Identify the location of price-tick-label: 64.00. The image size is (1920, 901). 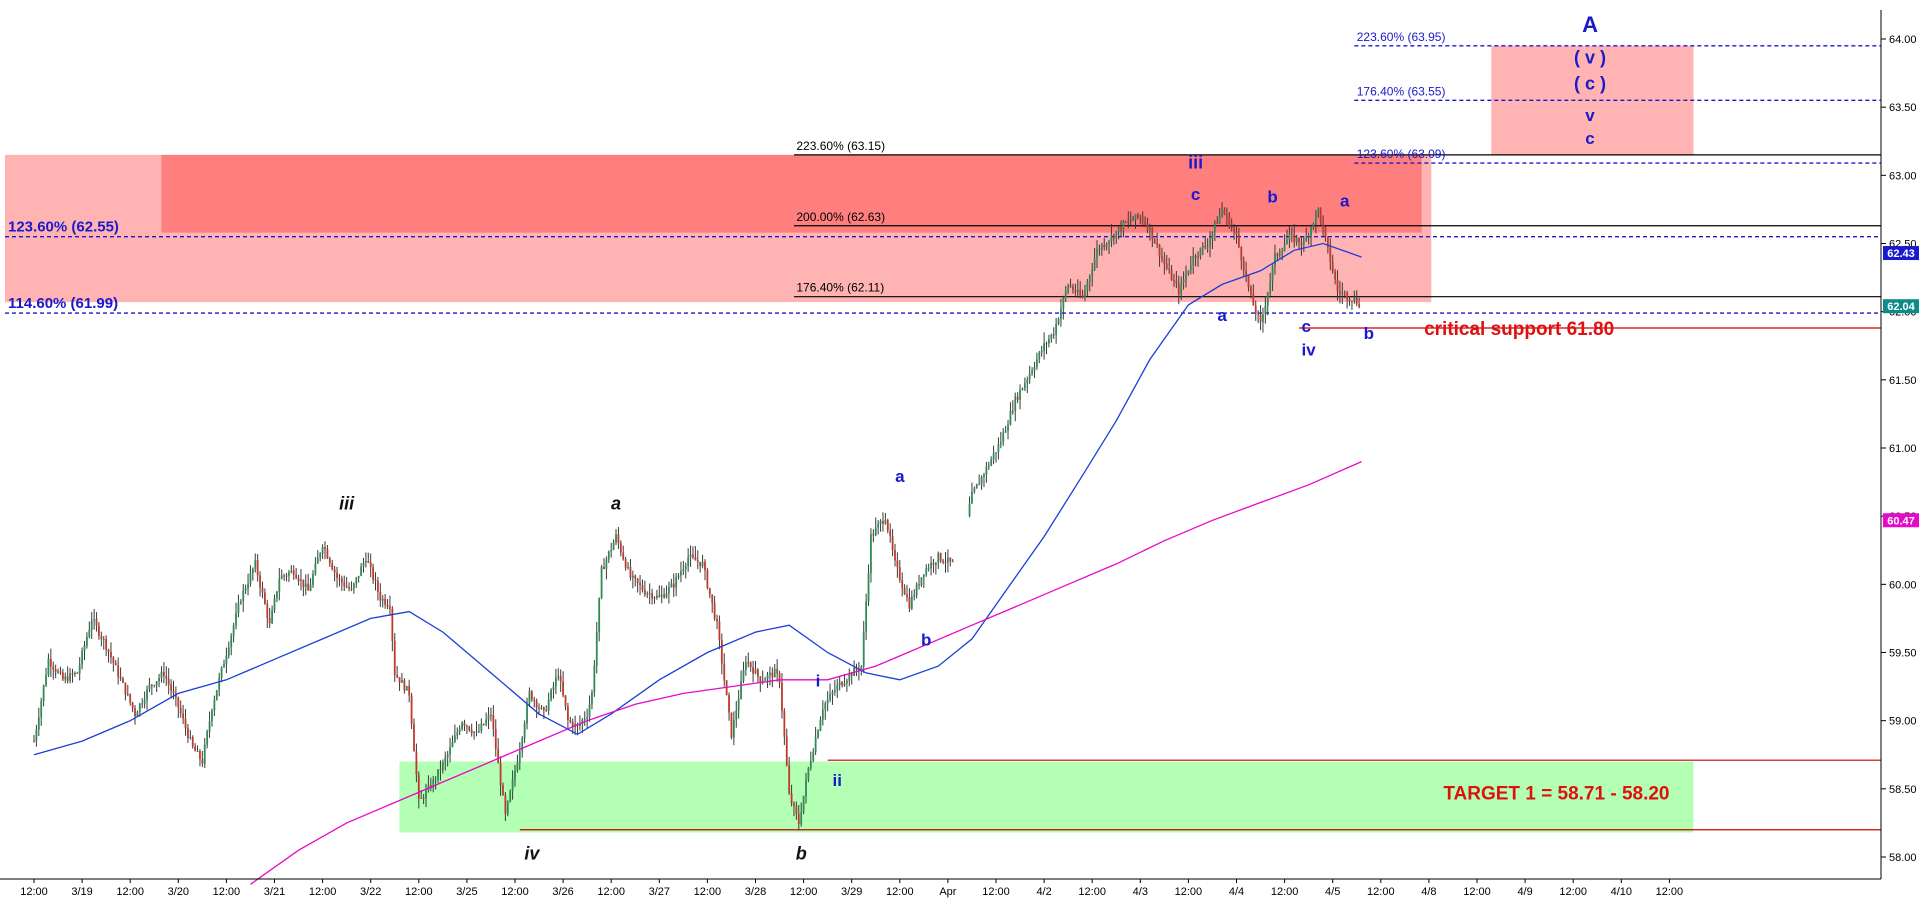
(1903, 40).